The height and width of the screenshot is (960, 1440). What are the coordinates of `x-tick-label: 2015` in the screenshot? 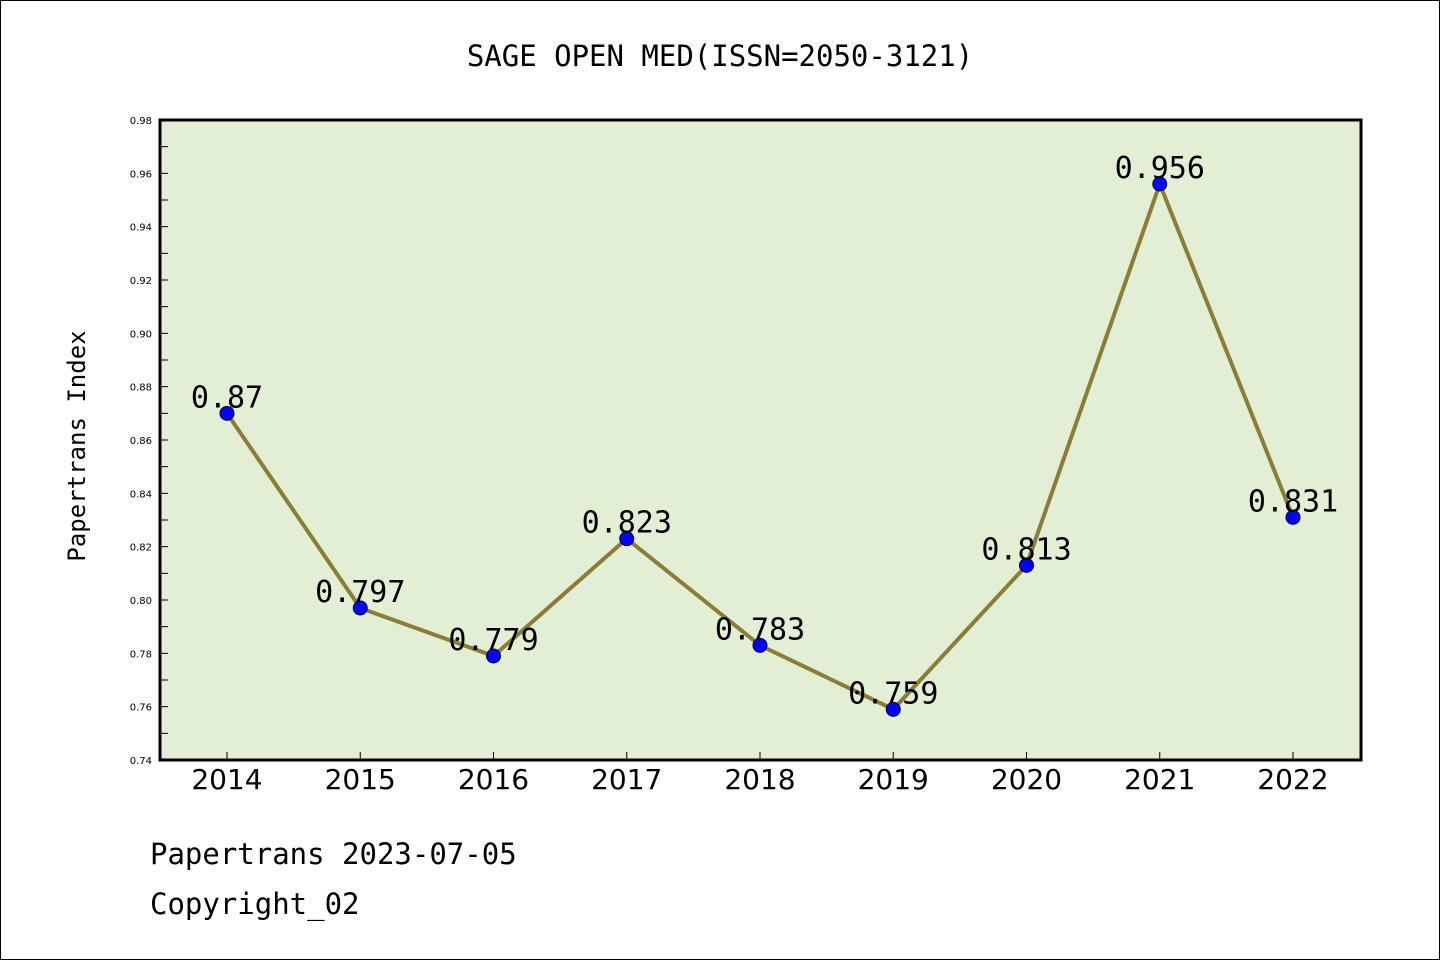 It's located at (360, 779).